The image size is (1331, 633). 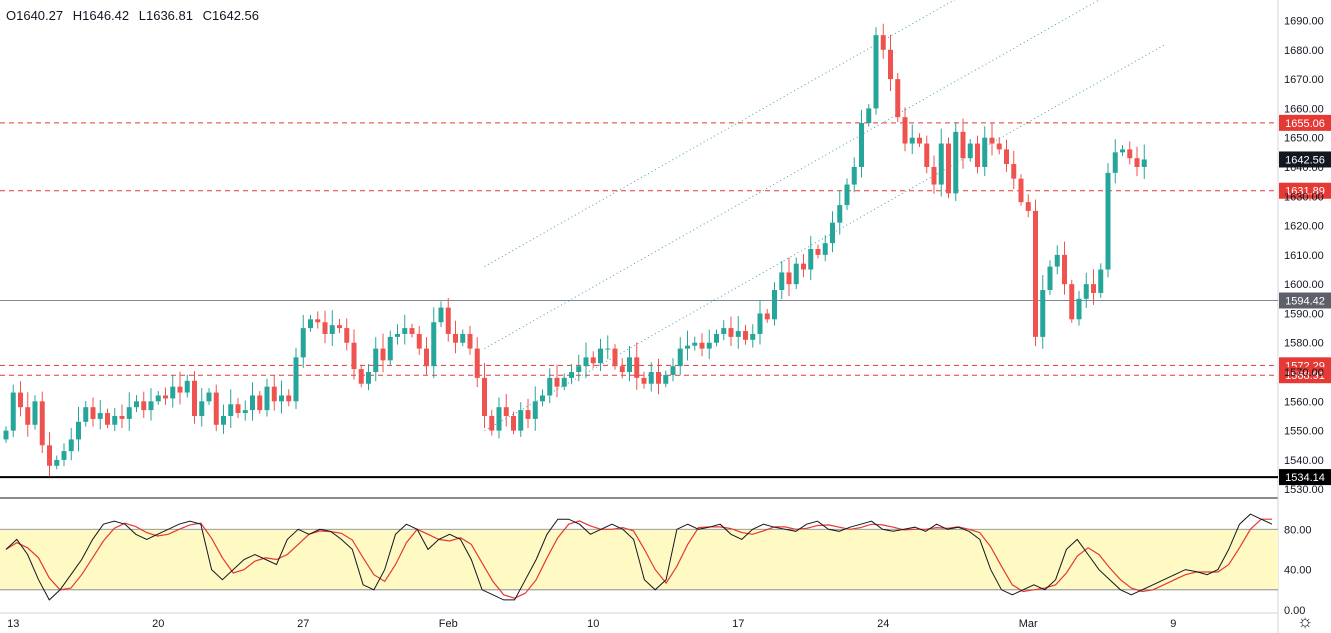 What do you see at coordinates (1304, 432) in the screenshot?
I see `y-tick-label: 1550.00` at bounding box center [1304, 432].